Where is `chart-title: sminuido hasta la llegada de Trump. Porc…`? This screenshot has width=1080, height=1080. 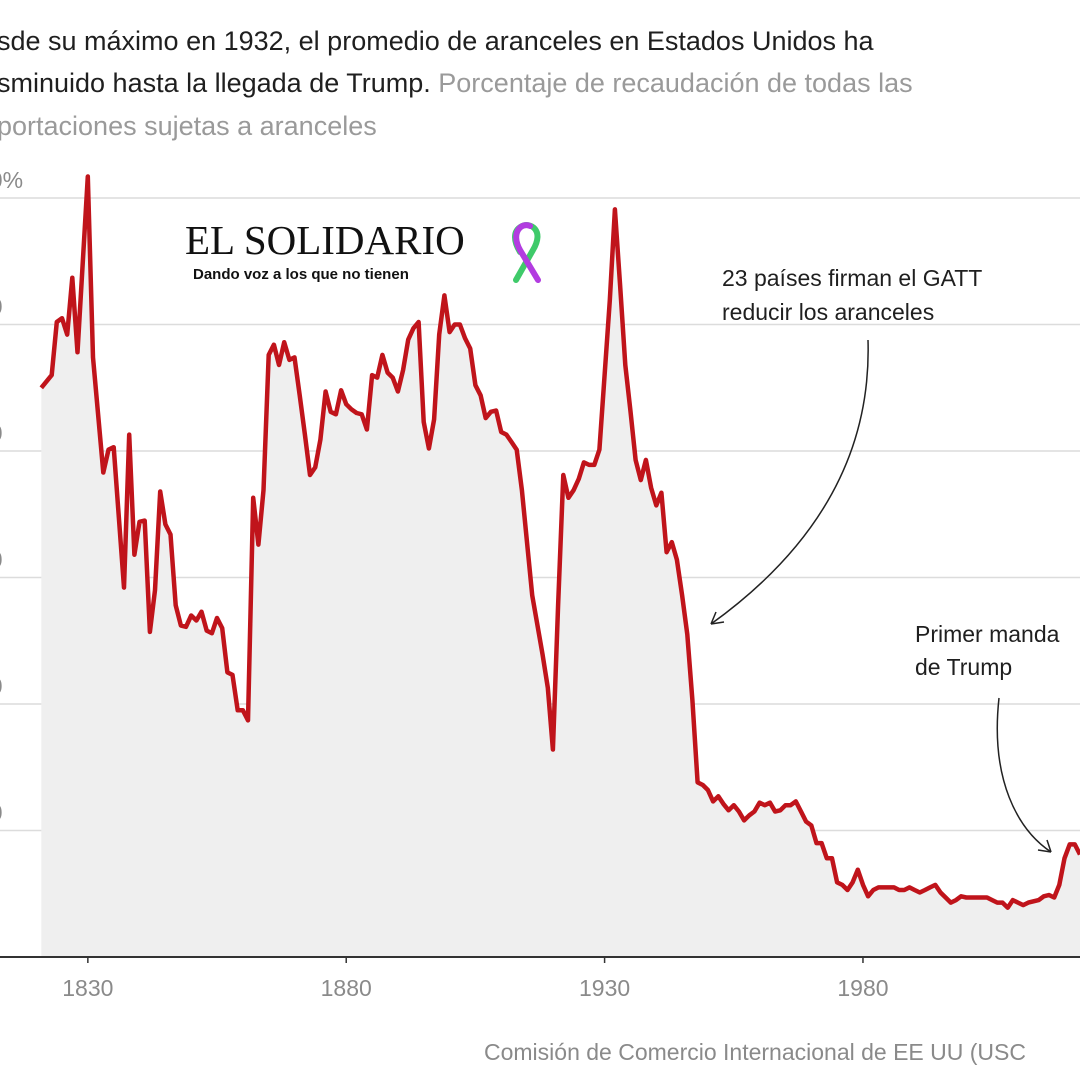 chart-title: sminuido hasta la llegada de Trump. Porc… is located at coordinates (456, 83).